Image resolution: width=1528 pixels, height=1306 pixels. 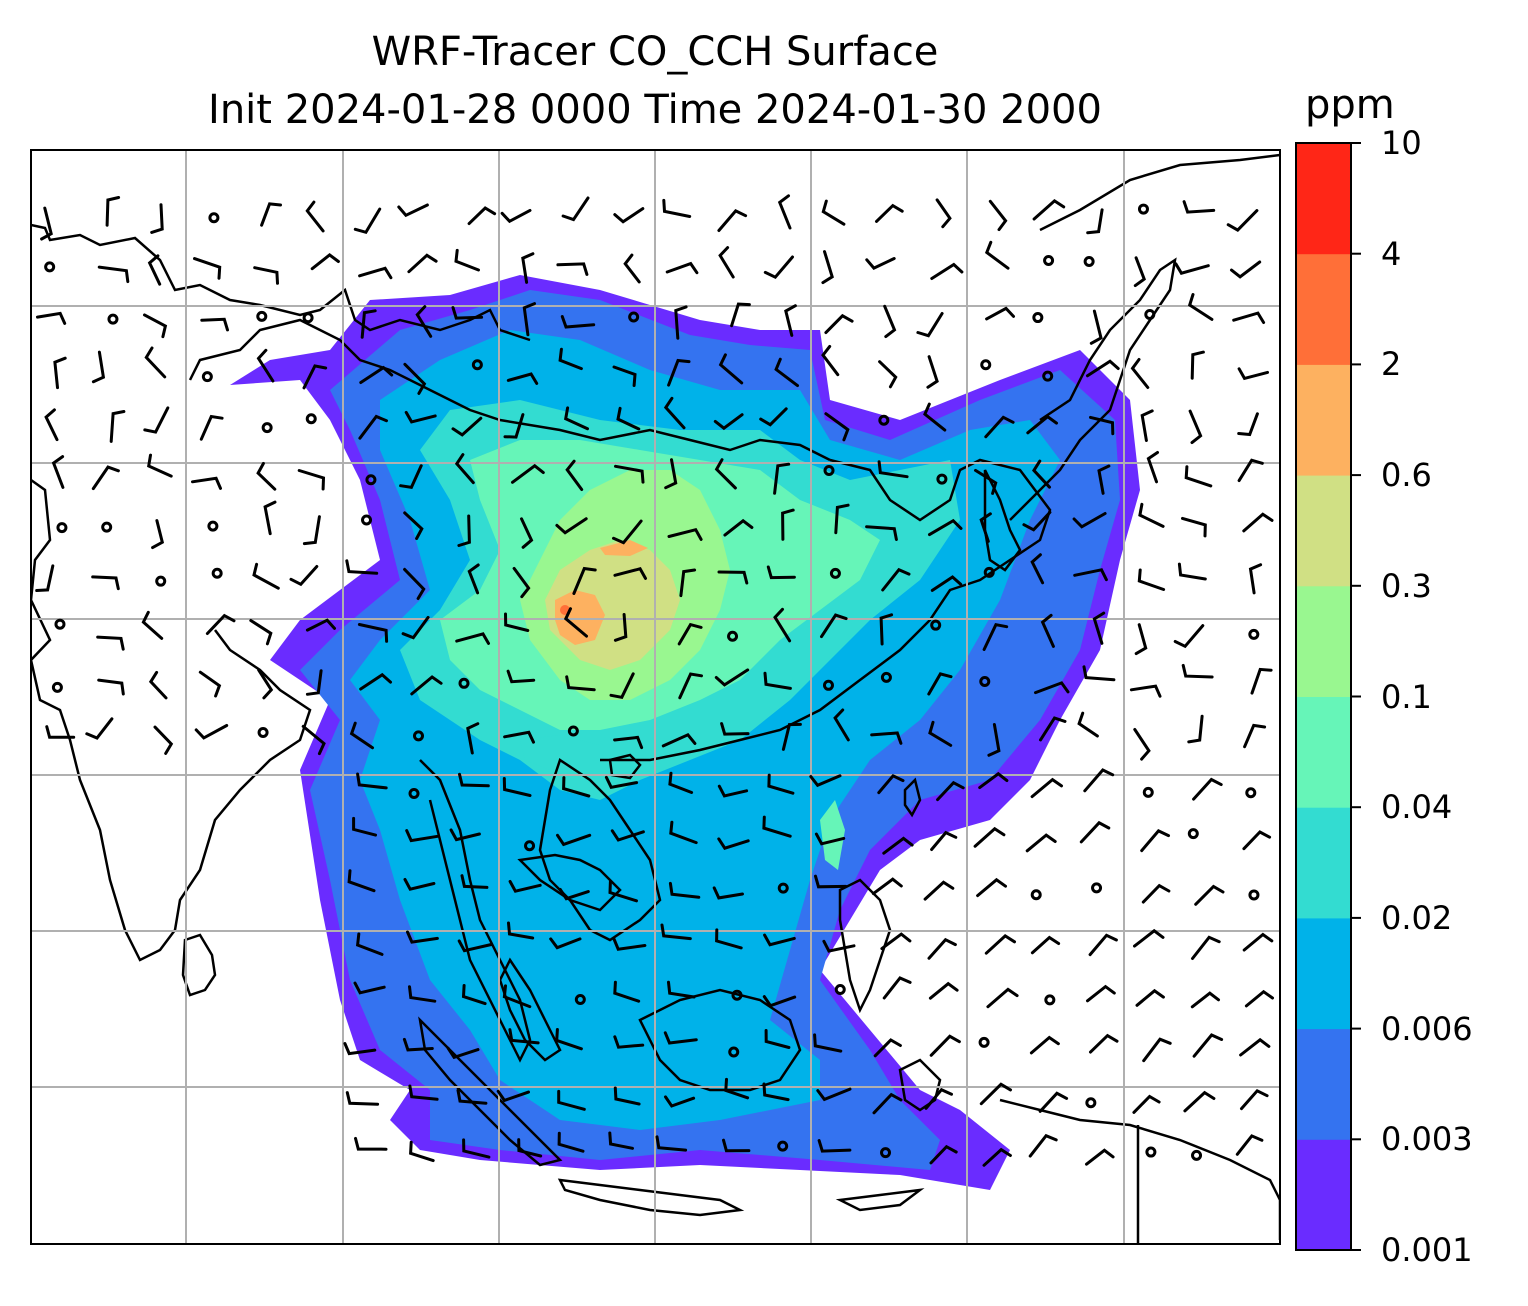 What do you see at coordinates (1427, 1028) in the screenshot?
I see `colorbar-tick-label: 0.006` at bounding box center [1427, 1028].